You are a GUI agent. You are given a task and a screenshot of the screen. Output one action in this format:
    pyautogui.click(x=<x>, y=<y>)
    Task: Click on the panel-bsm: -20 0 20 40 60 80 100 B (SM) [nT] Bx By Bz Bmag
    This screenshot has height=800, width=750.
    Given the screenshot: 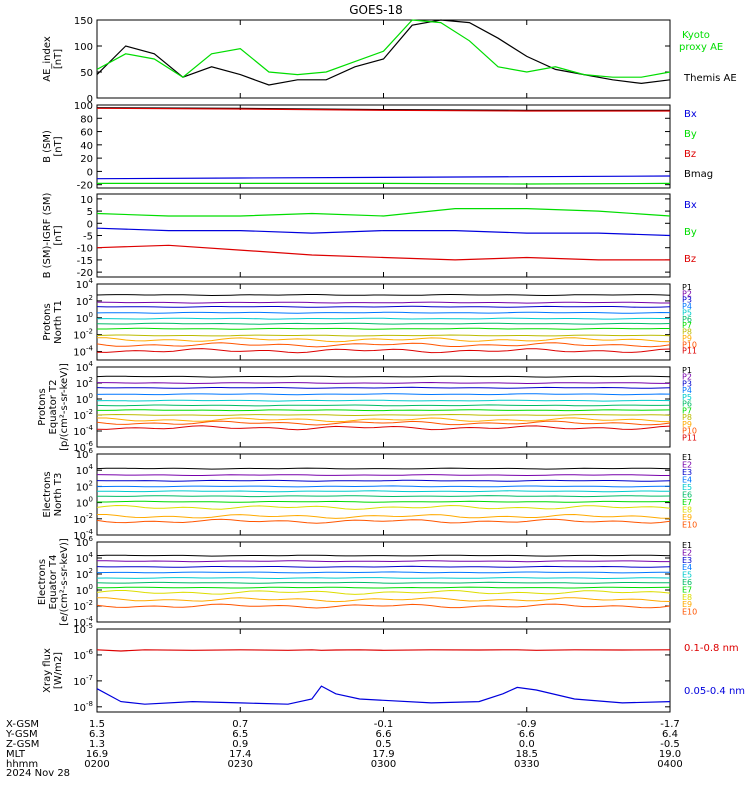 What is the action you would take?
    pyautogui.click(x=377, y=146)
    